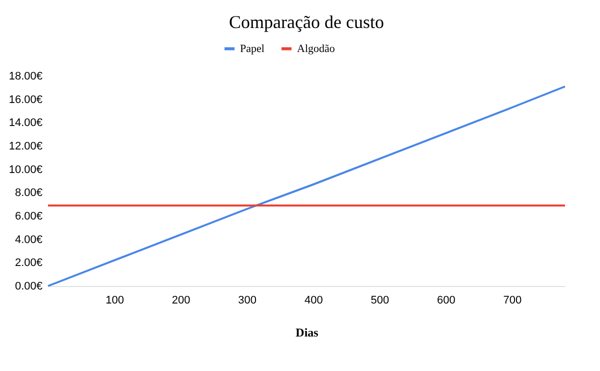 This screenshot has width=600, height=371. What do you see at coordinates (181, 300) in the screenshot?
I see `x-tick-label: 200` at bounding box center [181, 300].